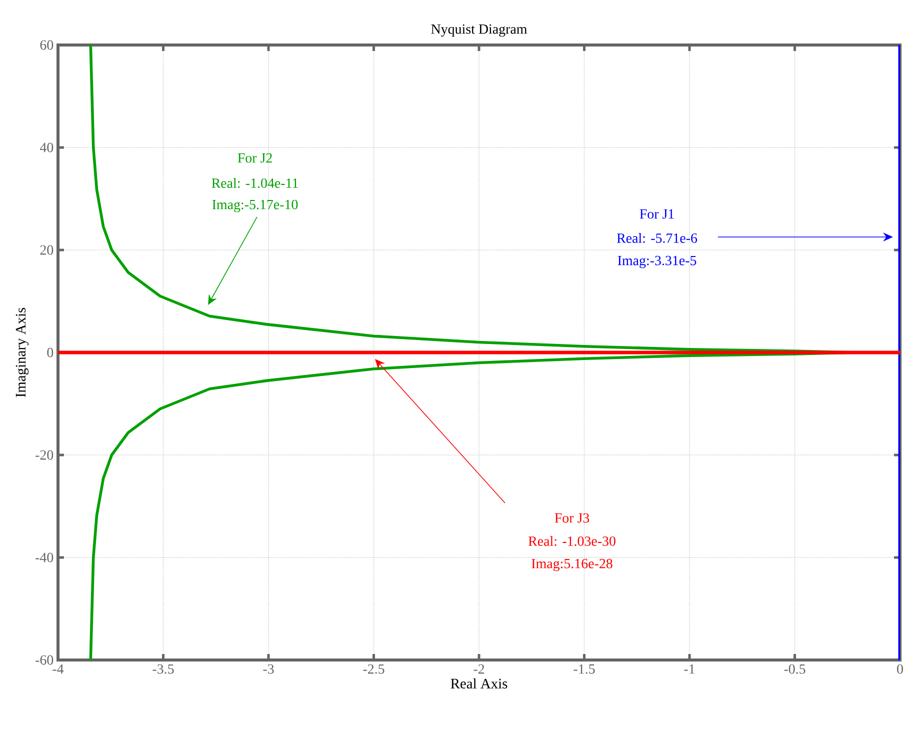  What do you see at coordinates (47, 45) in the screenshot?
I see `y-tick-label: 60` at bounding box center [47, 45].